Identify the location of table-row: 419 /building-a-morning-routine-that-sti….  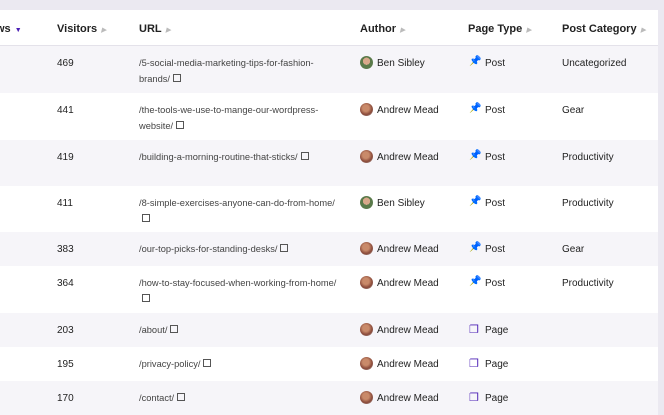
(329, 163).